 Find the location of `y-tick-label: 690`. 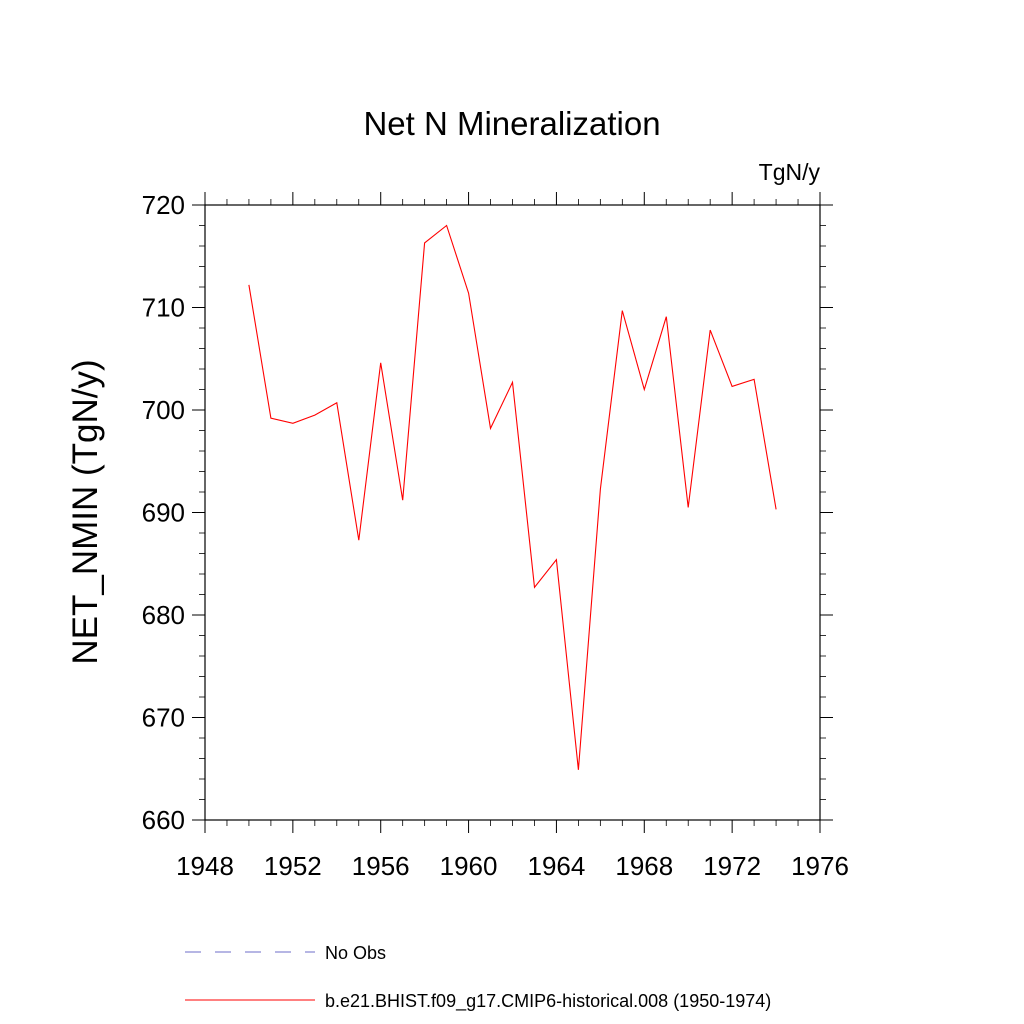

y-tick-label: 690 is located at coordinates (163, 513).